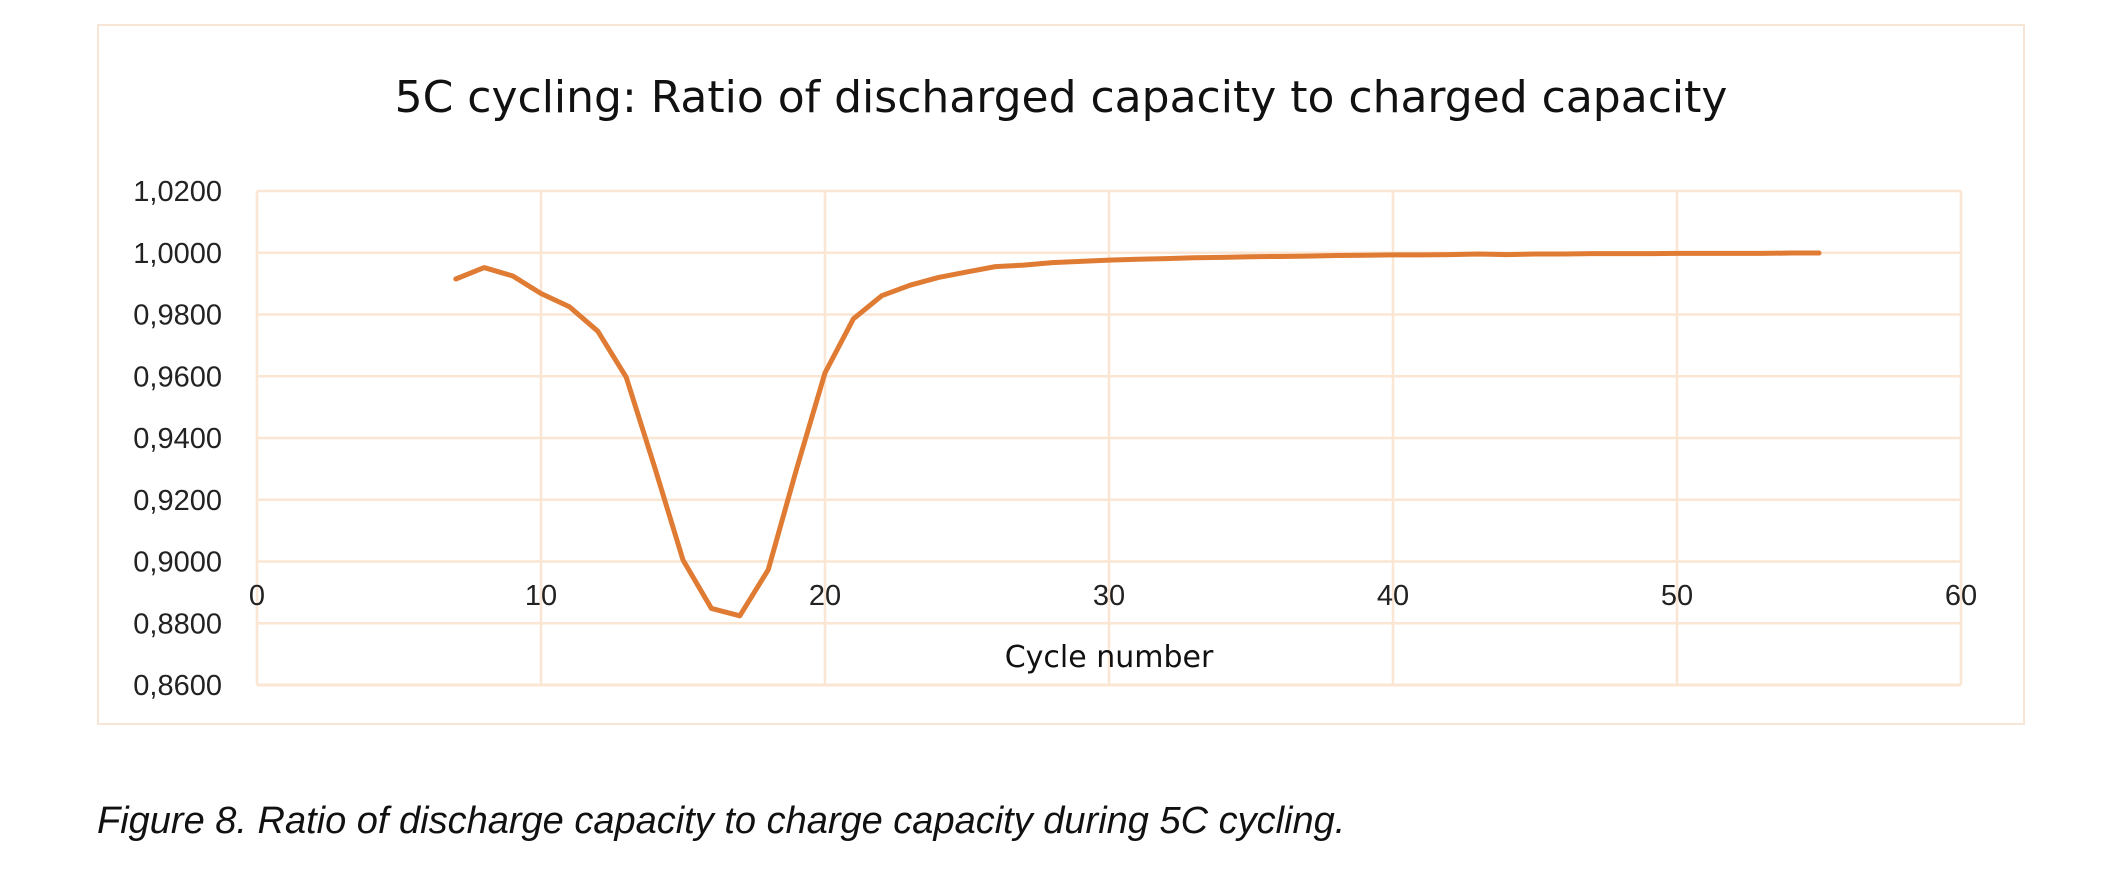  Describe the element at coordinates (177, 686) in the screenshot. I see `y-tick-label: 0,8600` at that location.